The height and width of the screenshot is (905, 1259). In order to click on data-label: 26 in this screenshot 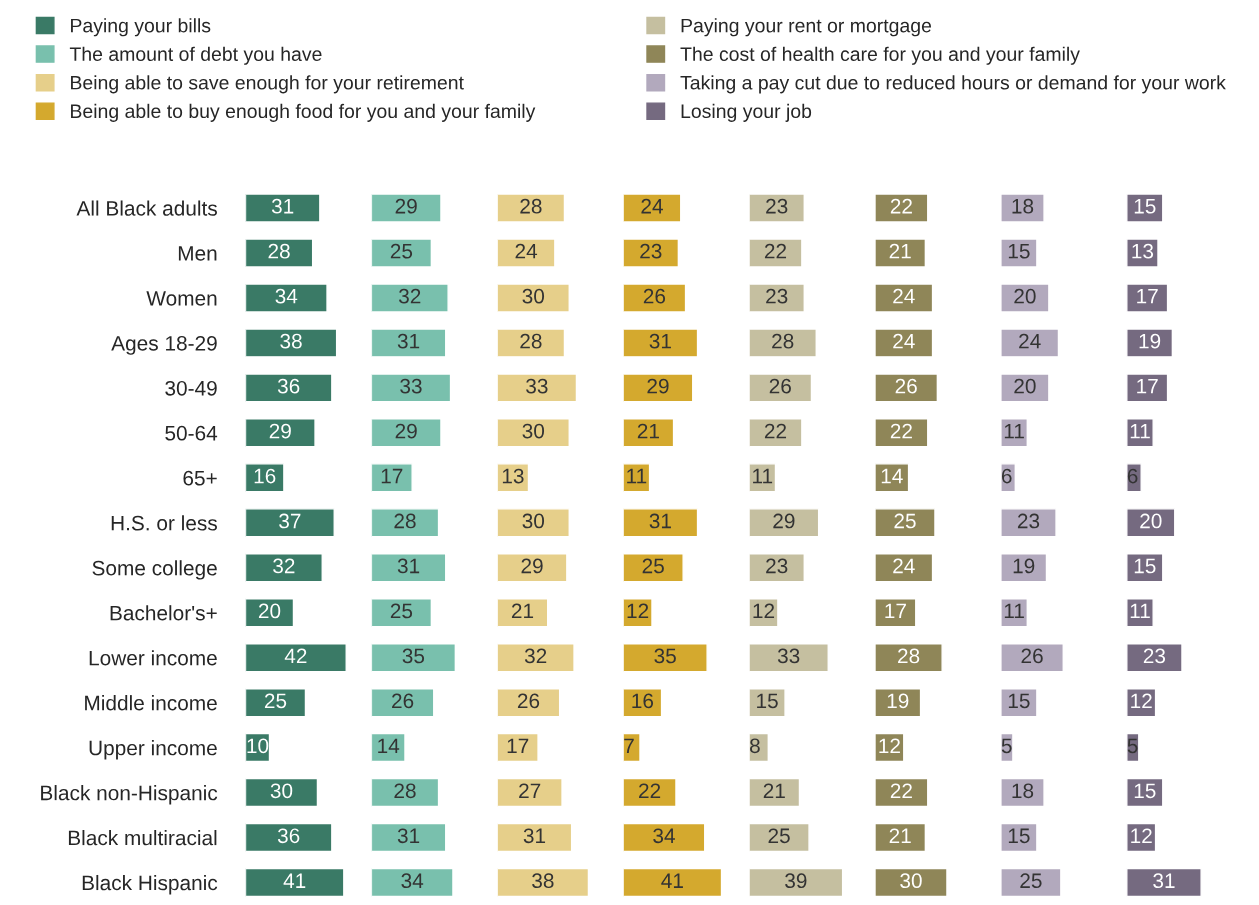, I will do `click(403, 701)`.